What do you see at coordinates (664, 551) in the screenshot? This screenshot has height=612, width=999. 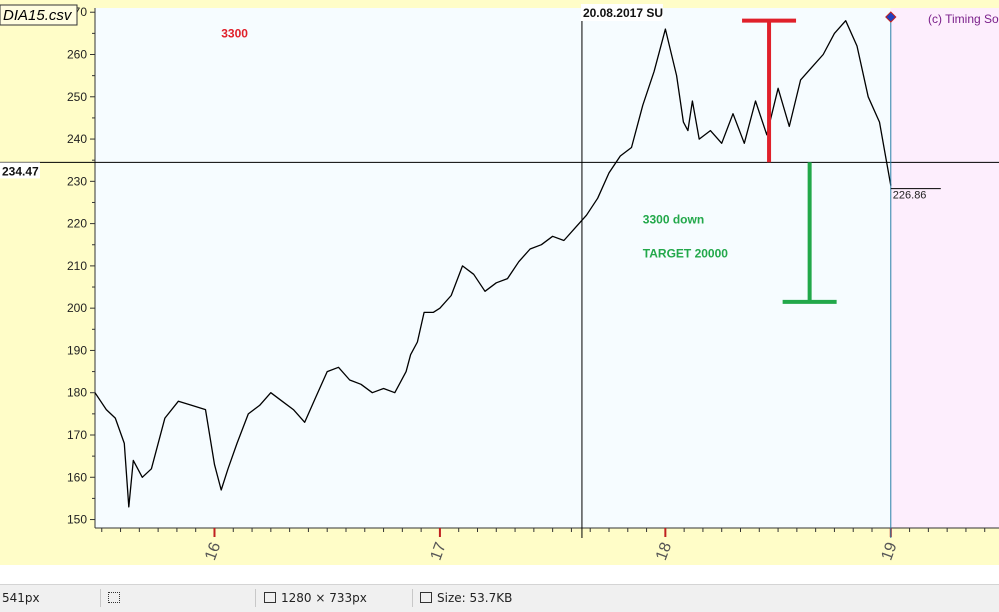 I see `x-tick-label: 18` at bounding box center [664, 551].